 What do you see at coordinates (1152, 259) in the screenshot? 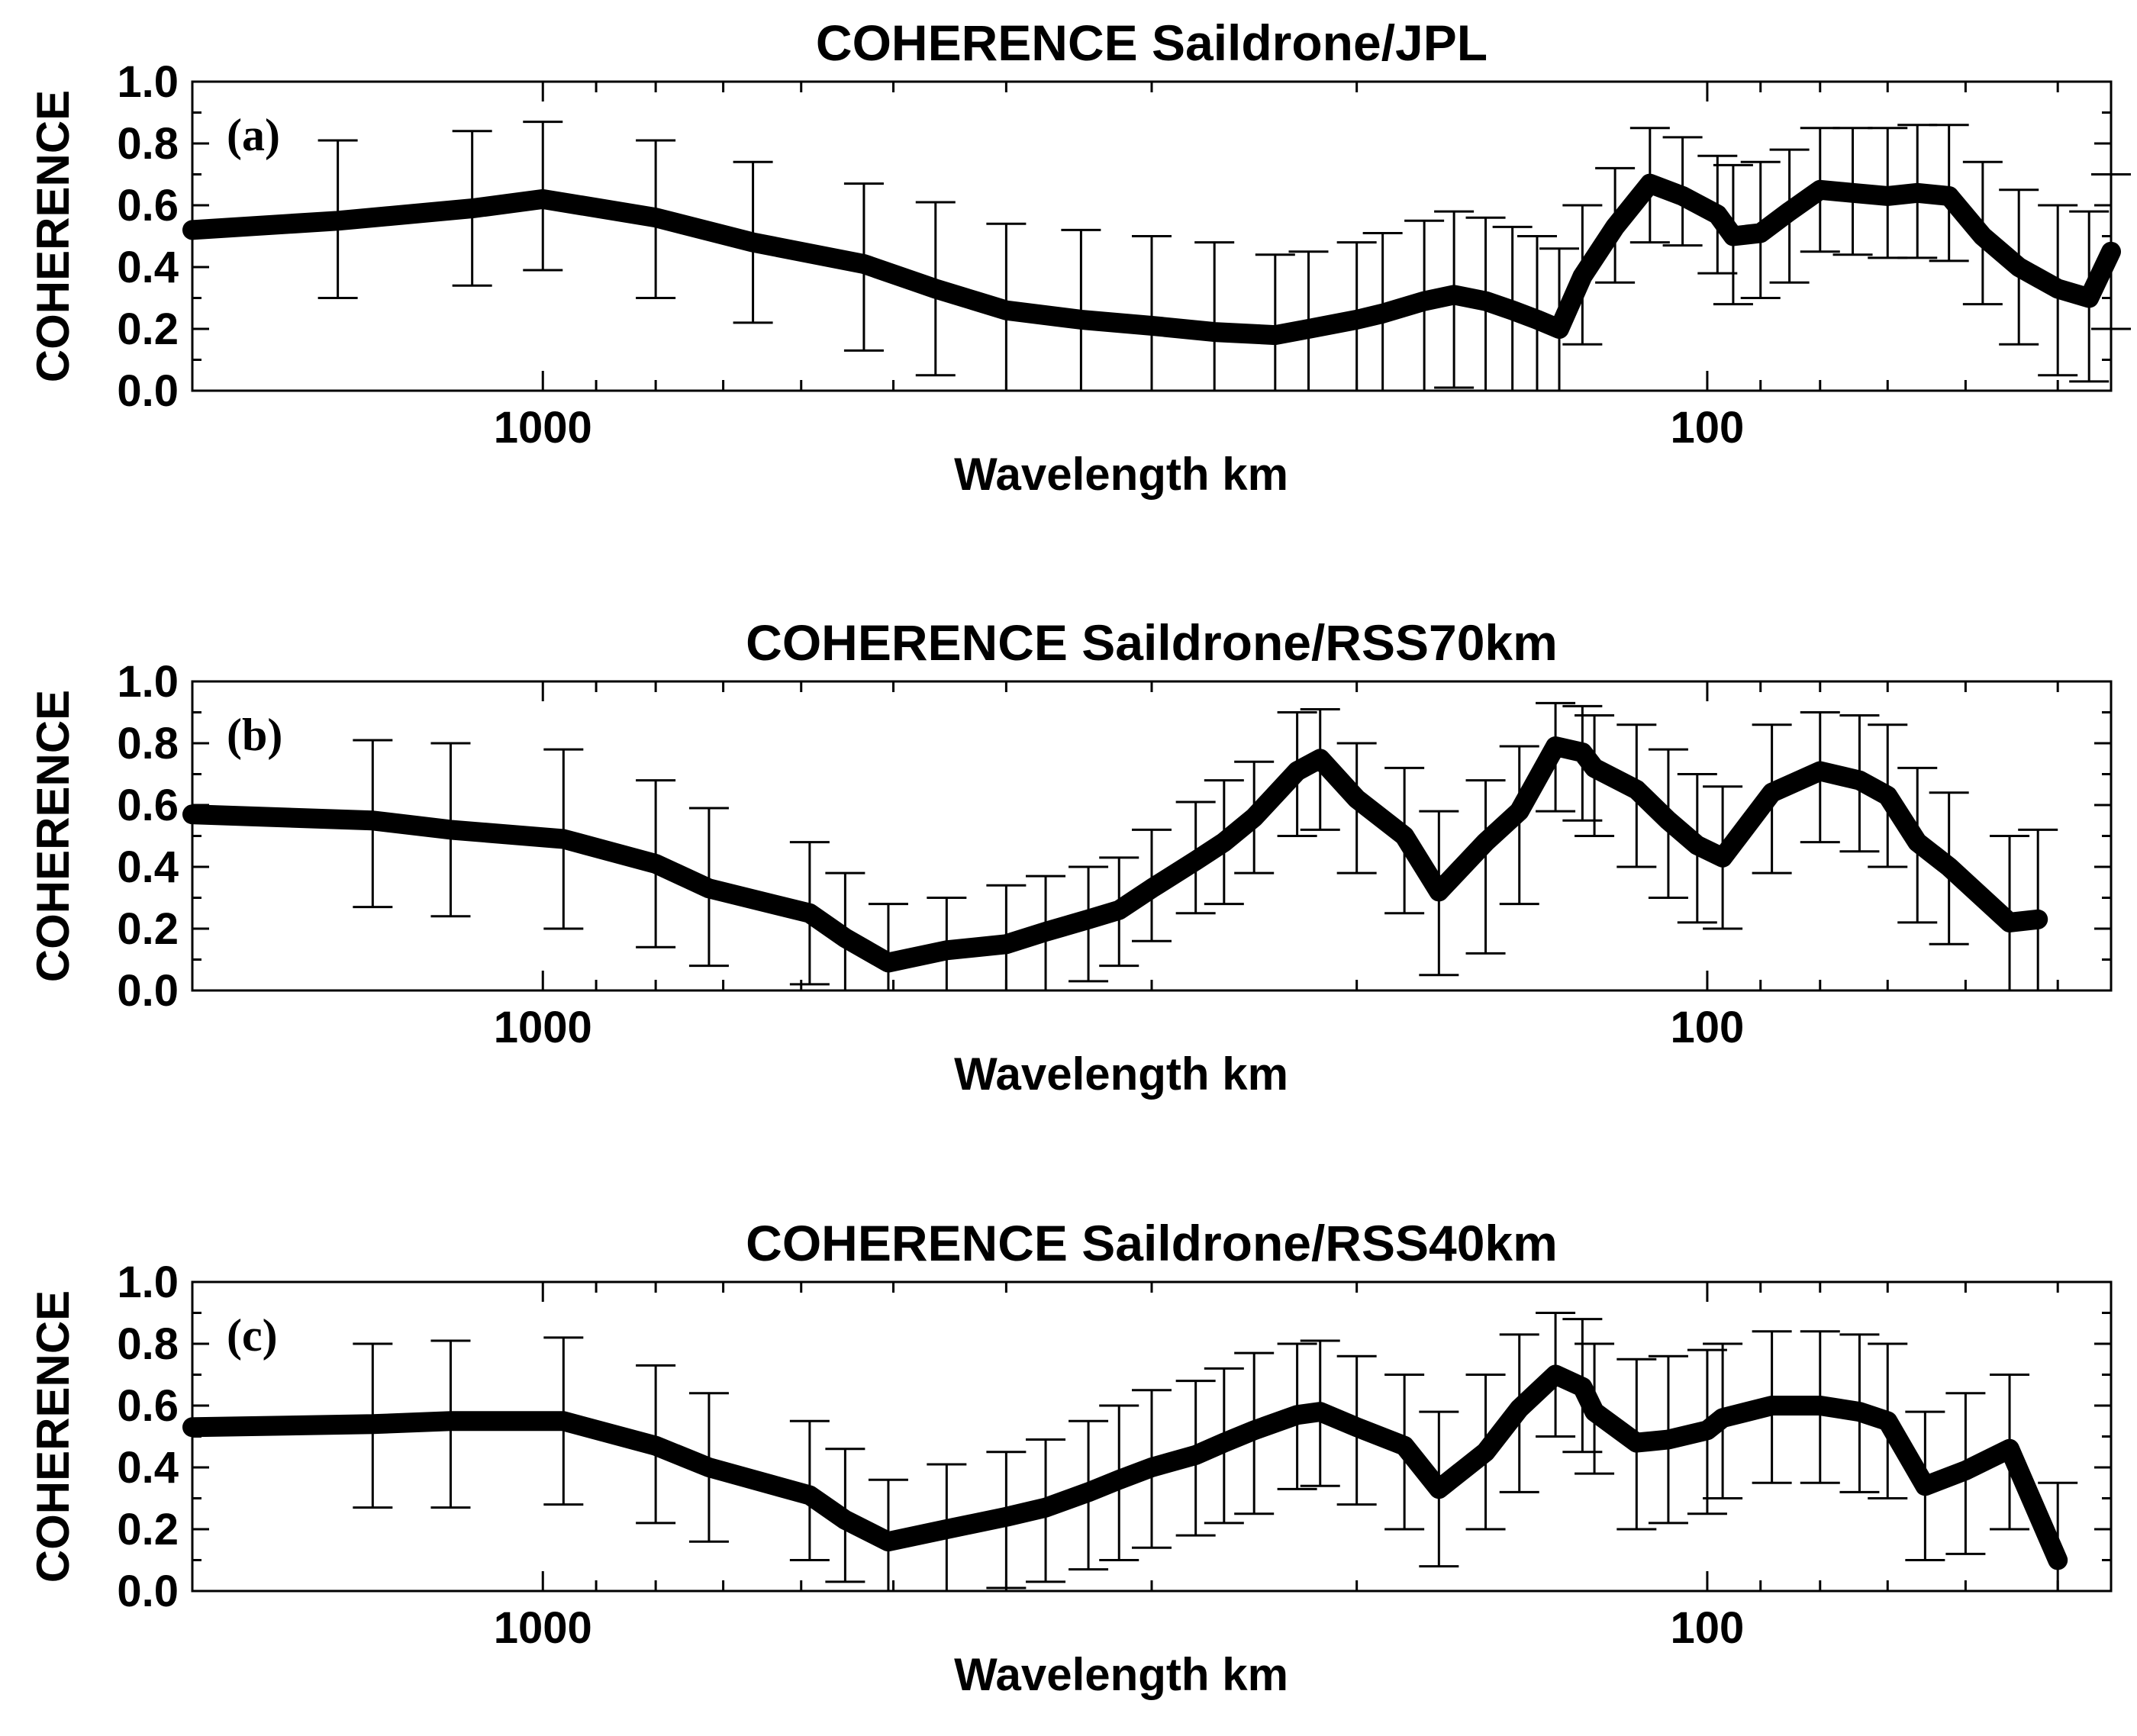
I see `coherence-line-a` at bounding box center [1152, 259].